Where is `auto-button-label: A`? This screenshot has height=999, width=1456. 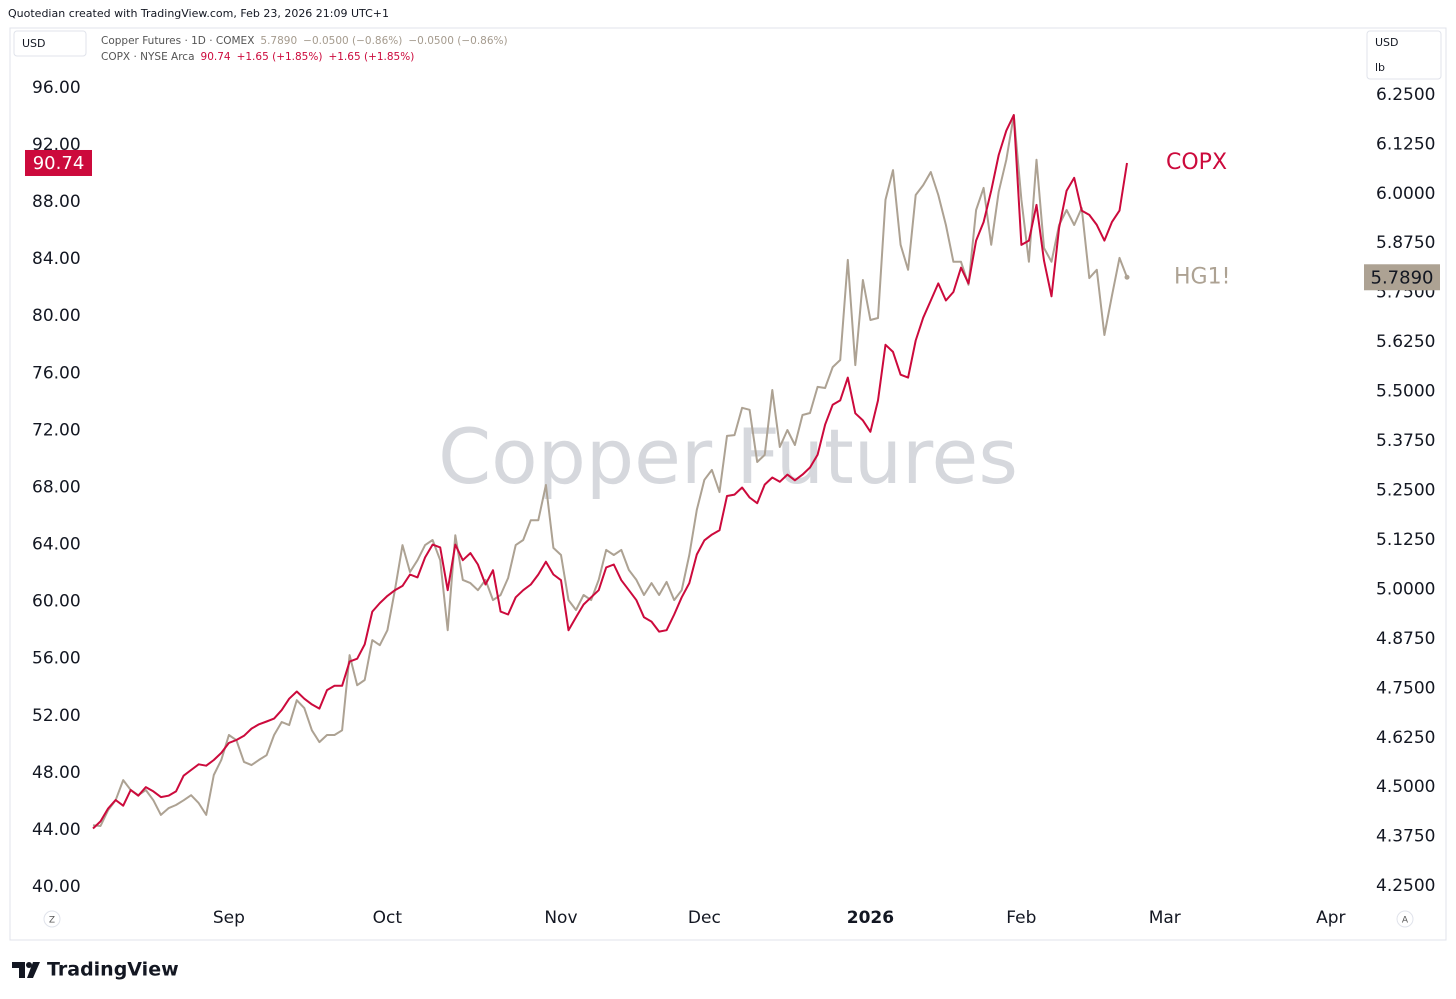 auto-button-label: A is located at coordinates (1405, 921).